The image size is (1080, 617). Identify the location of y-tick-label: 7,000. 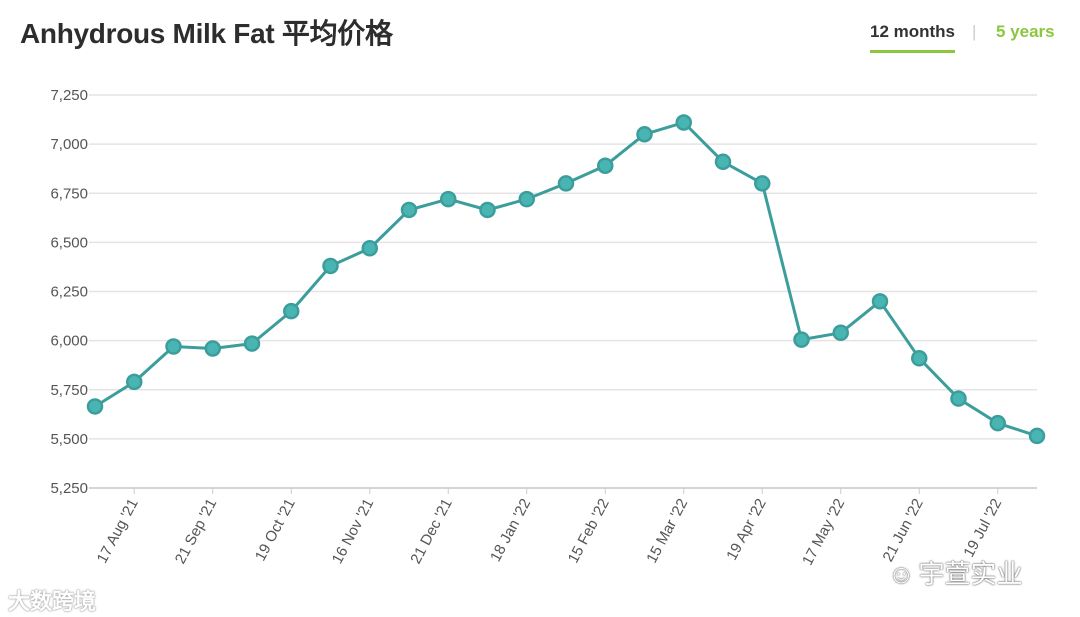
(69, 144).